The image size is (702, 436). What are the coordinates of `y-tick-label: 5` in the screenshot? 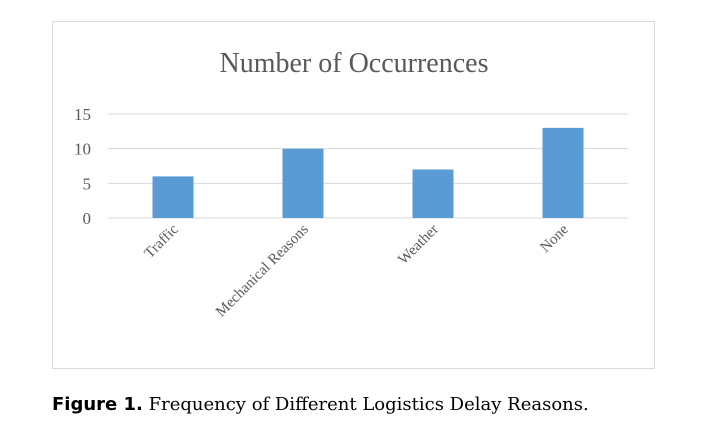 It's located at (87, 183).